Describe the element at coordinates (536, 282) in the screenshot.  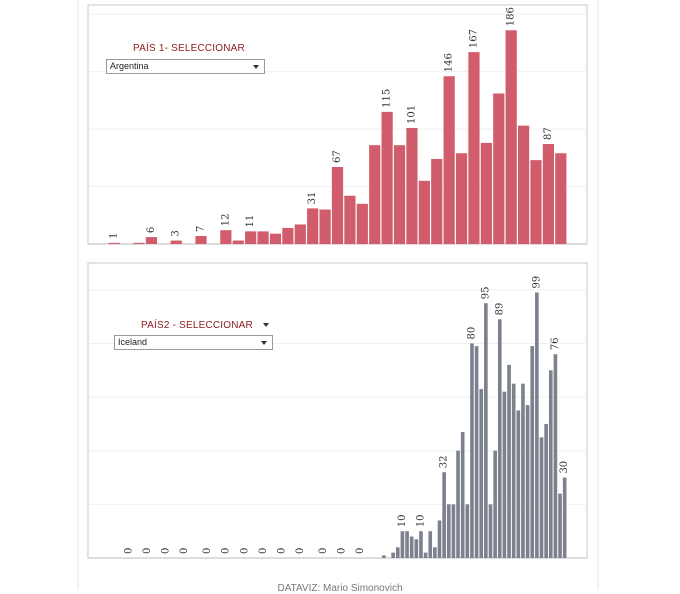
I see `value-label: 99` at that location.